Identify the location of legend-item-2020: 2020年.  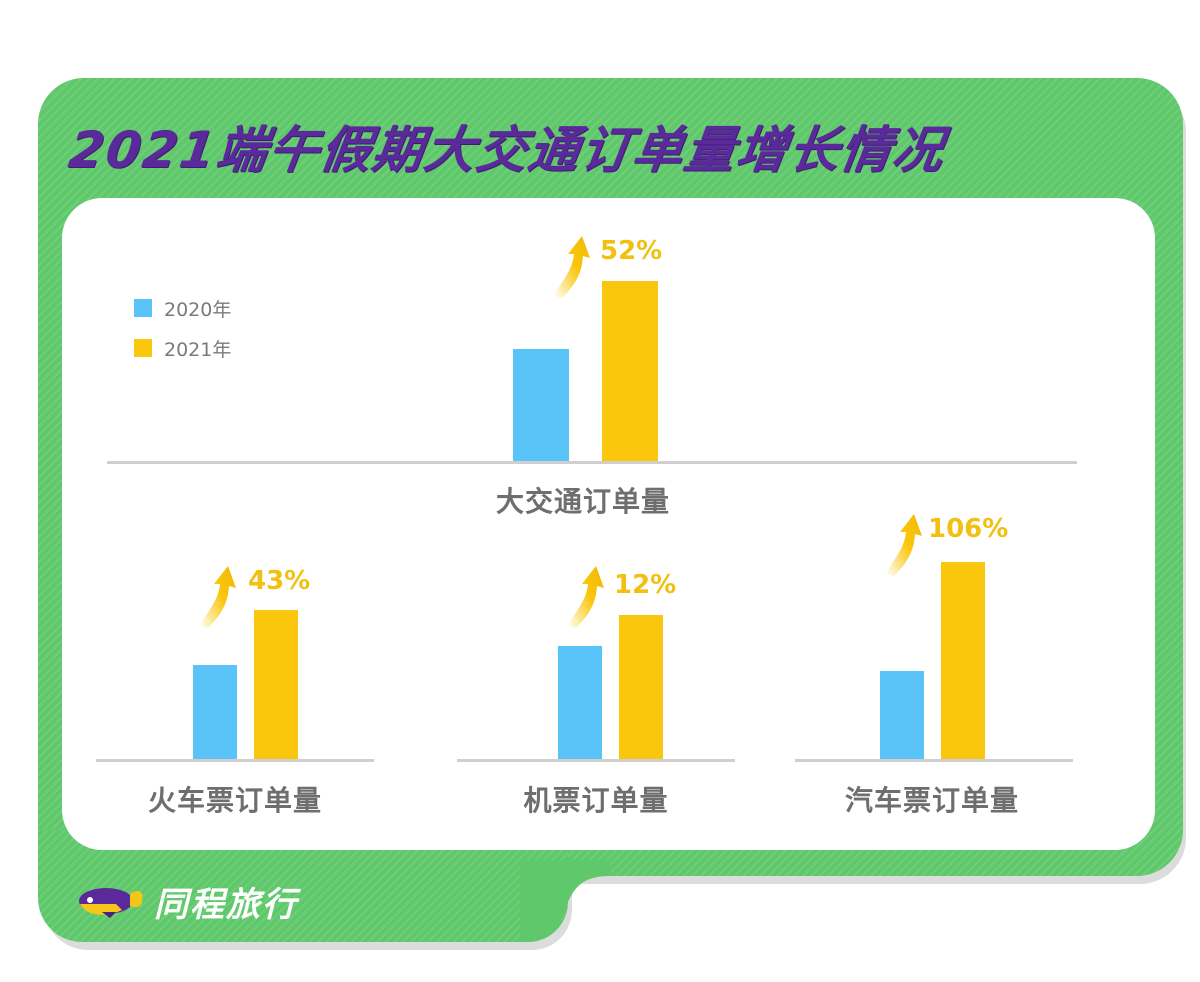
(182, 308).